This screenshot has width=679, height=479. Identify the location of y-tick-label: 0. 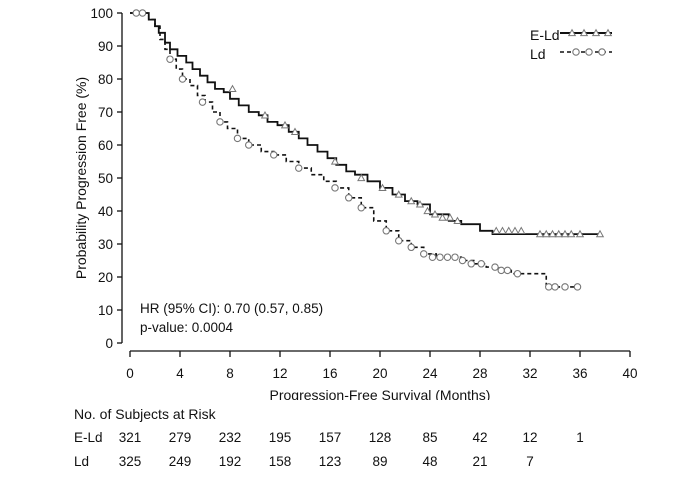
(109, 343).